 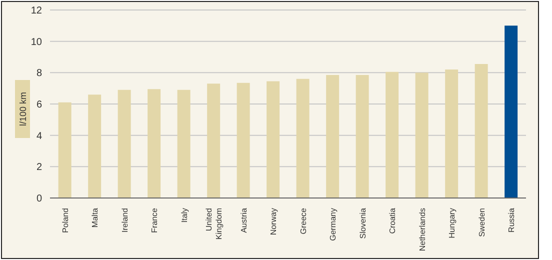 What do you see at coordinates (422, 230) in the screenshot?
I see `x-tick-label: Netherlands` at bounding box center [422, 230].